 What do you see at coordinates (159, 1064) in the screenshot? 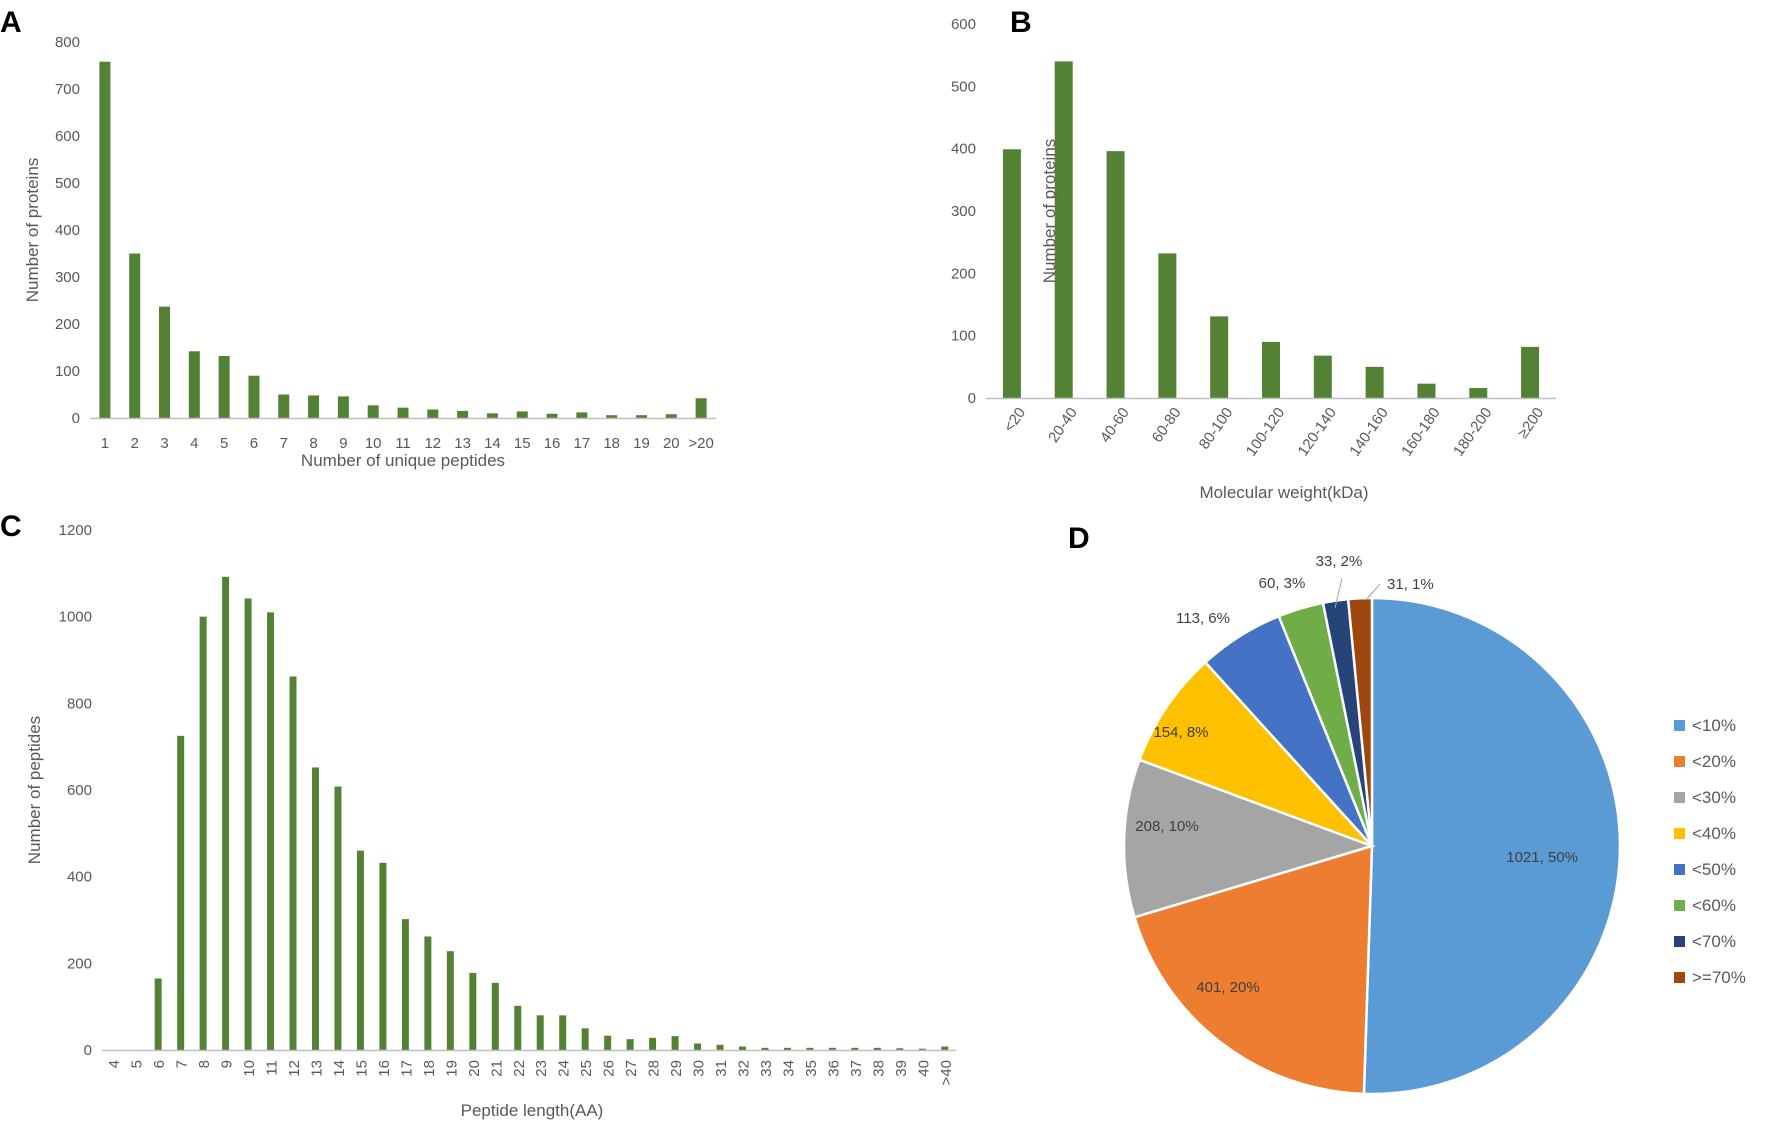
I see `chart-c-xtick: 6` at bounding box center [159, 1064].